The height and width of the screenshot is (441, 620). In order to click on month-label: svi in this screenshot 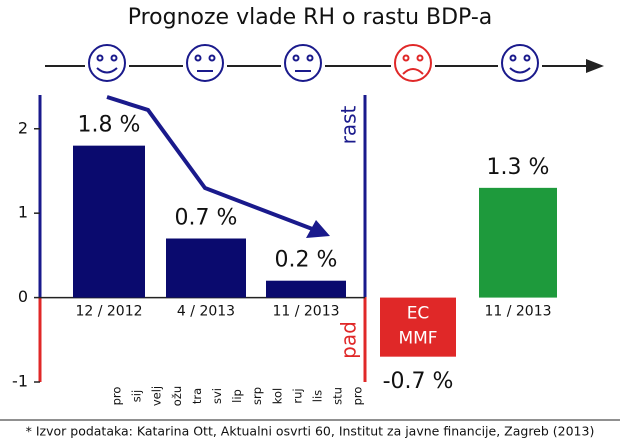, I will do `click(217, 396)`.